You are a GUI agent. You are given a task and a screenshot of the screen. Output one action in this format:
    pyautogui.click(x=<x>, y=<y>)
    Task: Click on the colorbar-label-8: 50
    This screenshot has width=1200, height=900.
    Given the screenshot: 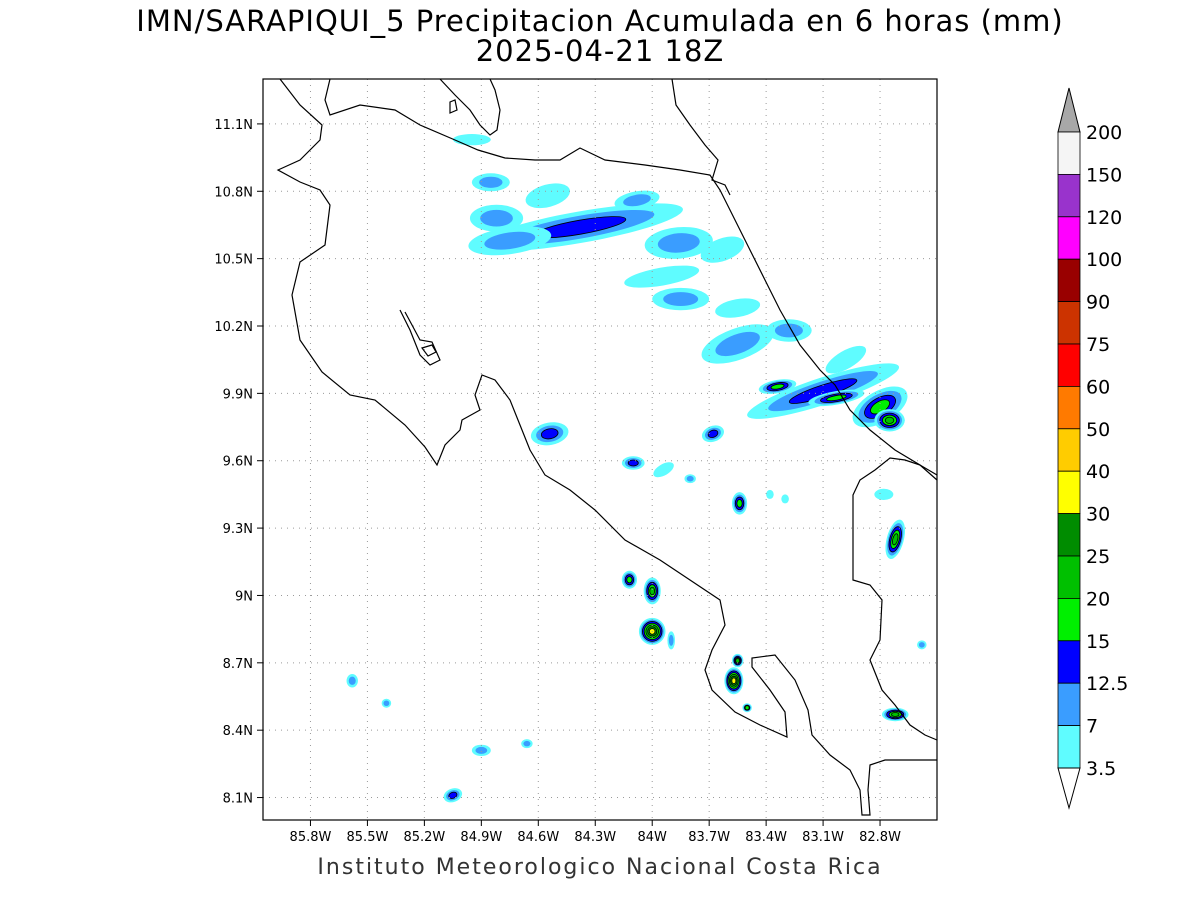 What is the action you would take?
    pyautogui.click(x=1098, y=430)
    